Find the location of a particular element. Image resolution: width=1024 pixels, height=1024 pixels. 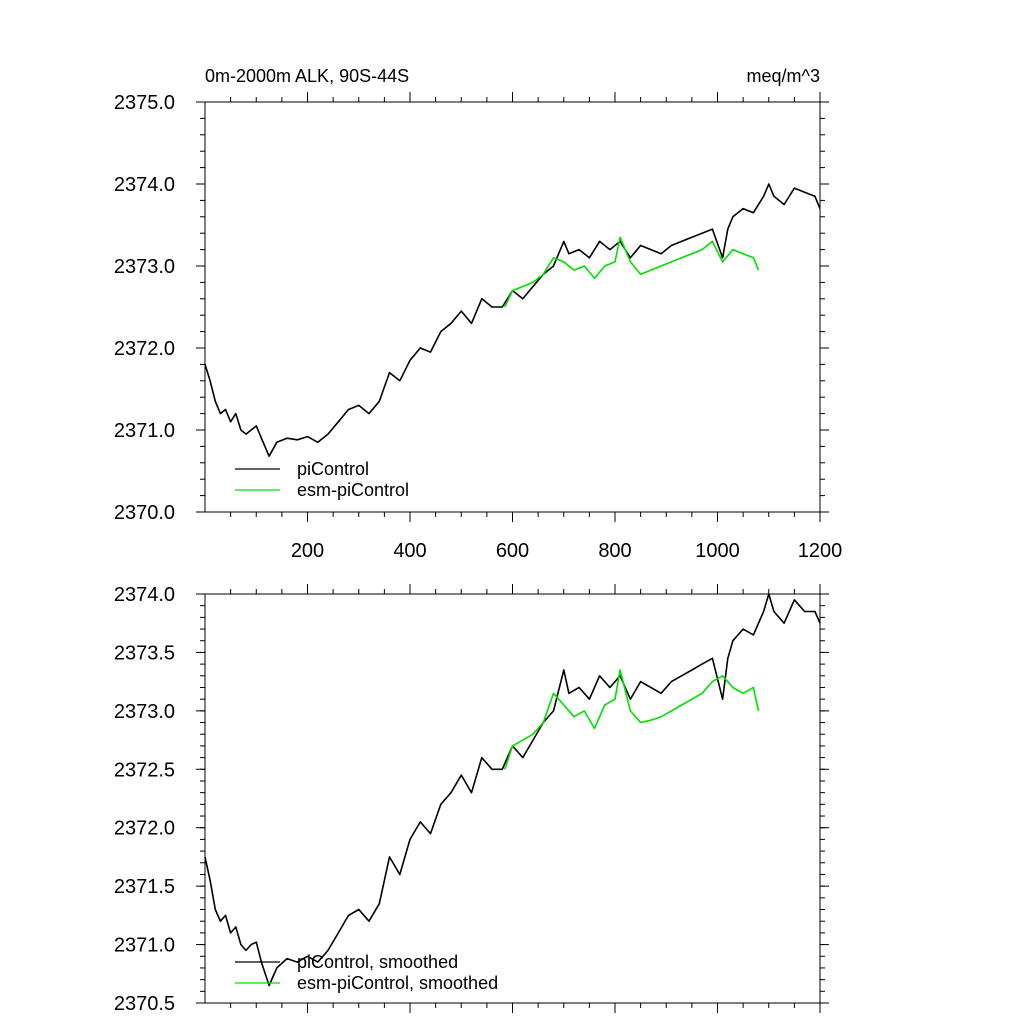

legend-label-esm-picontrol-smoothed: esm-piControl, smoothed is located at coordinates (397, 983).